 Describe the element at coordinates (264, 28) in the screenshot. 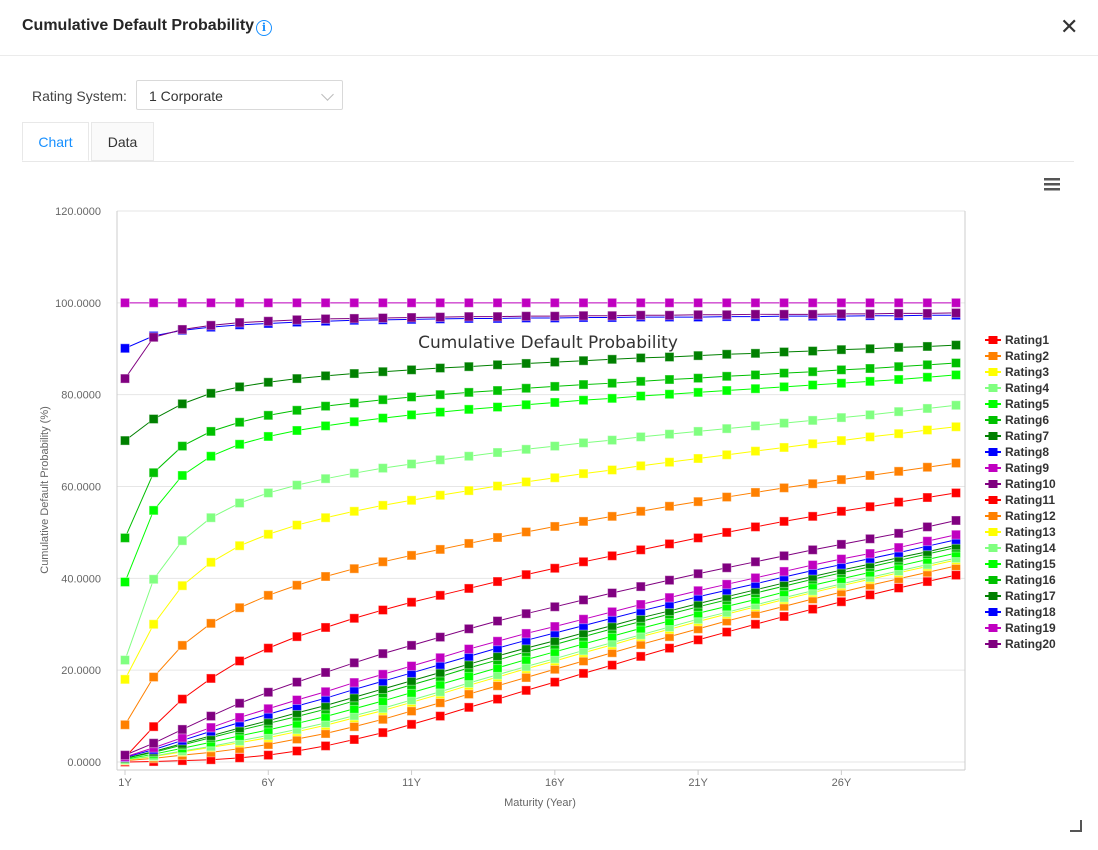

I see `info-circle-icon: i` at that location.